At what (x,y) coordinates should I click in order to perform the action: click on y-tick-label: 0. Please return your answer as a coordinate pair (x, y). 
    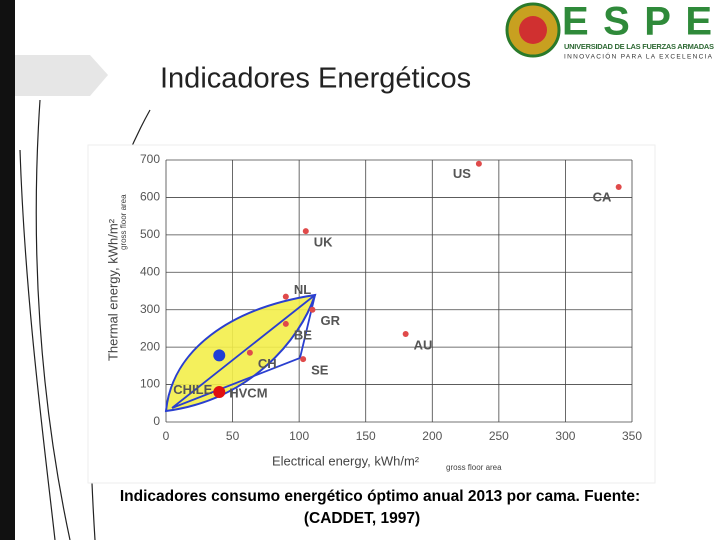
    Looking at the image, I should click on (156, 421).